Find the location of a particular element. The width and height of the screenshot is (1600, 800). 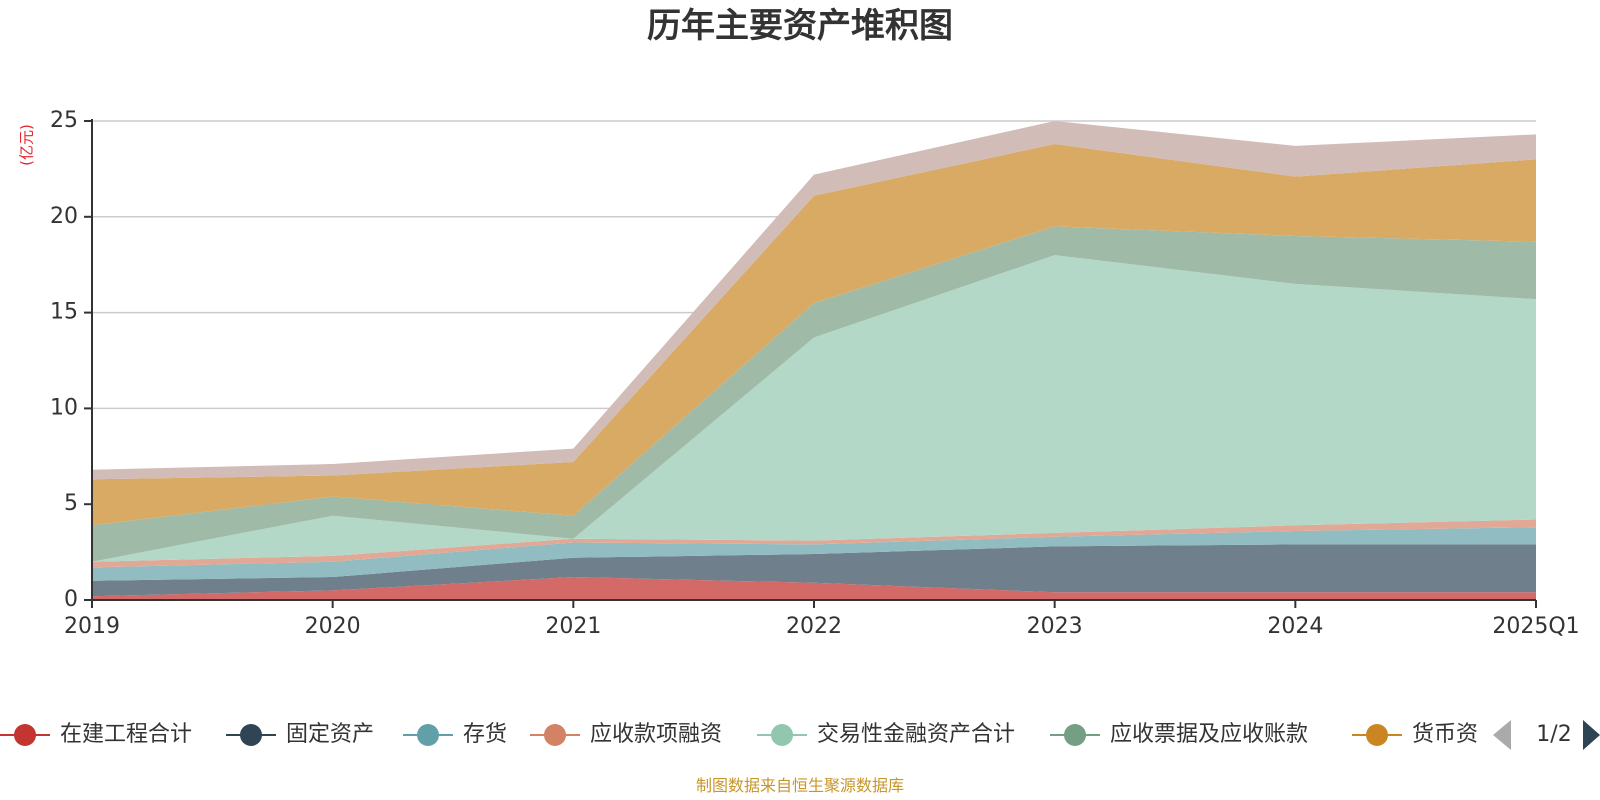

legend-label: 应收票据及应收账款 is located at coordinates (1209, 734).